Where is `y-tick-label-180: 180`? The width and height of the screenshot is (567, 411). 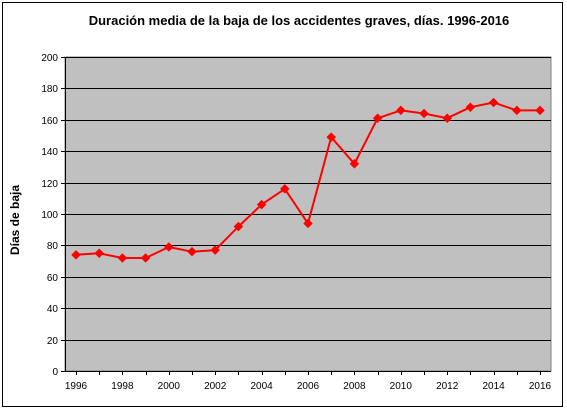
y-tick-label-180: 180 is located at coordinates (49, 89).